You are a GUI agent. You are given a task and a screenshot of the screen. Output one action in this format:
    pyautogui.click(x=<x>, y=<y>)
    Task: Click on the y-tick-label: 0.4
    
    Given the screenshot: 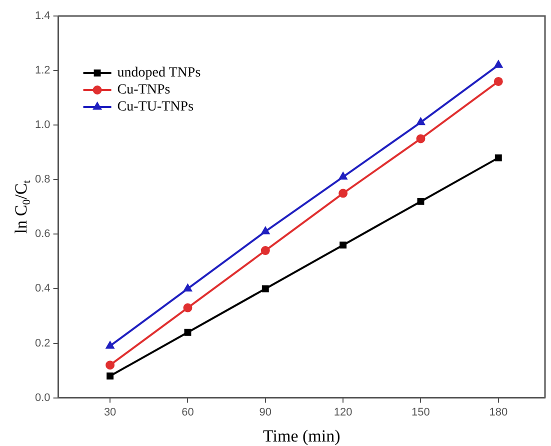 What is the action you would take?
    pyautogui.click(x=42, y=288)
    